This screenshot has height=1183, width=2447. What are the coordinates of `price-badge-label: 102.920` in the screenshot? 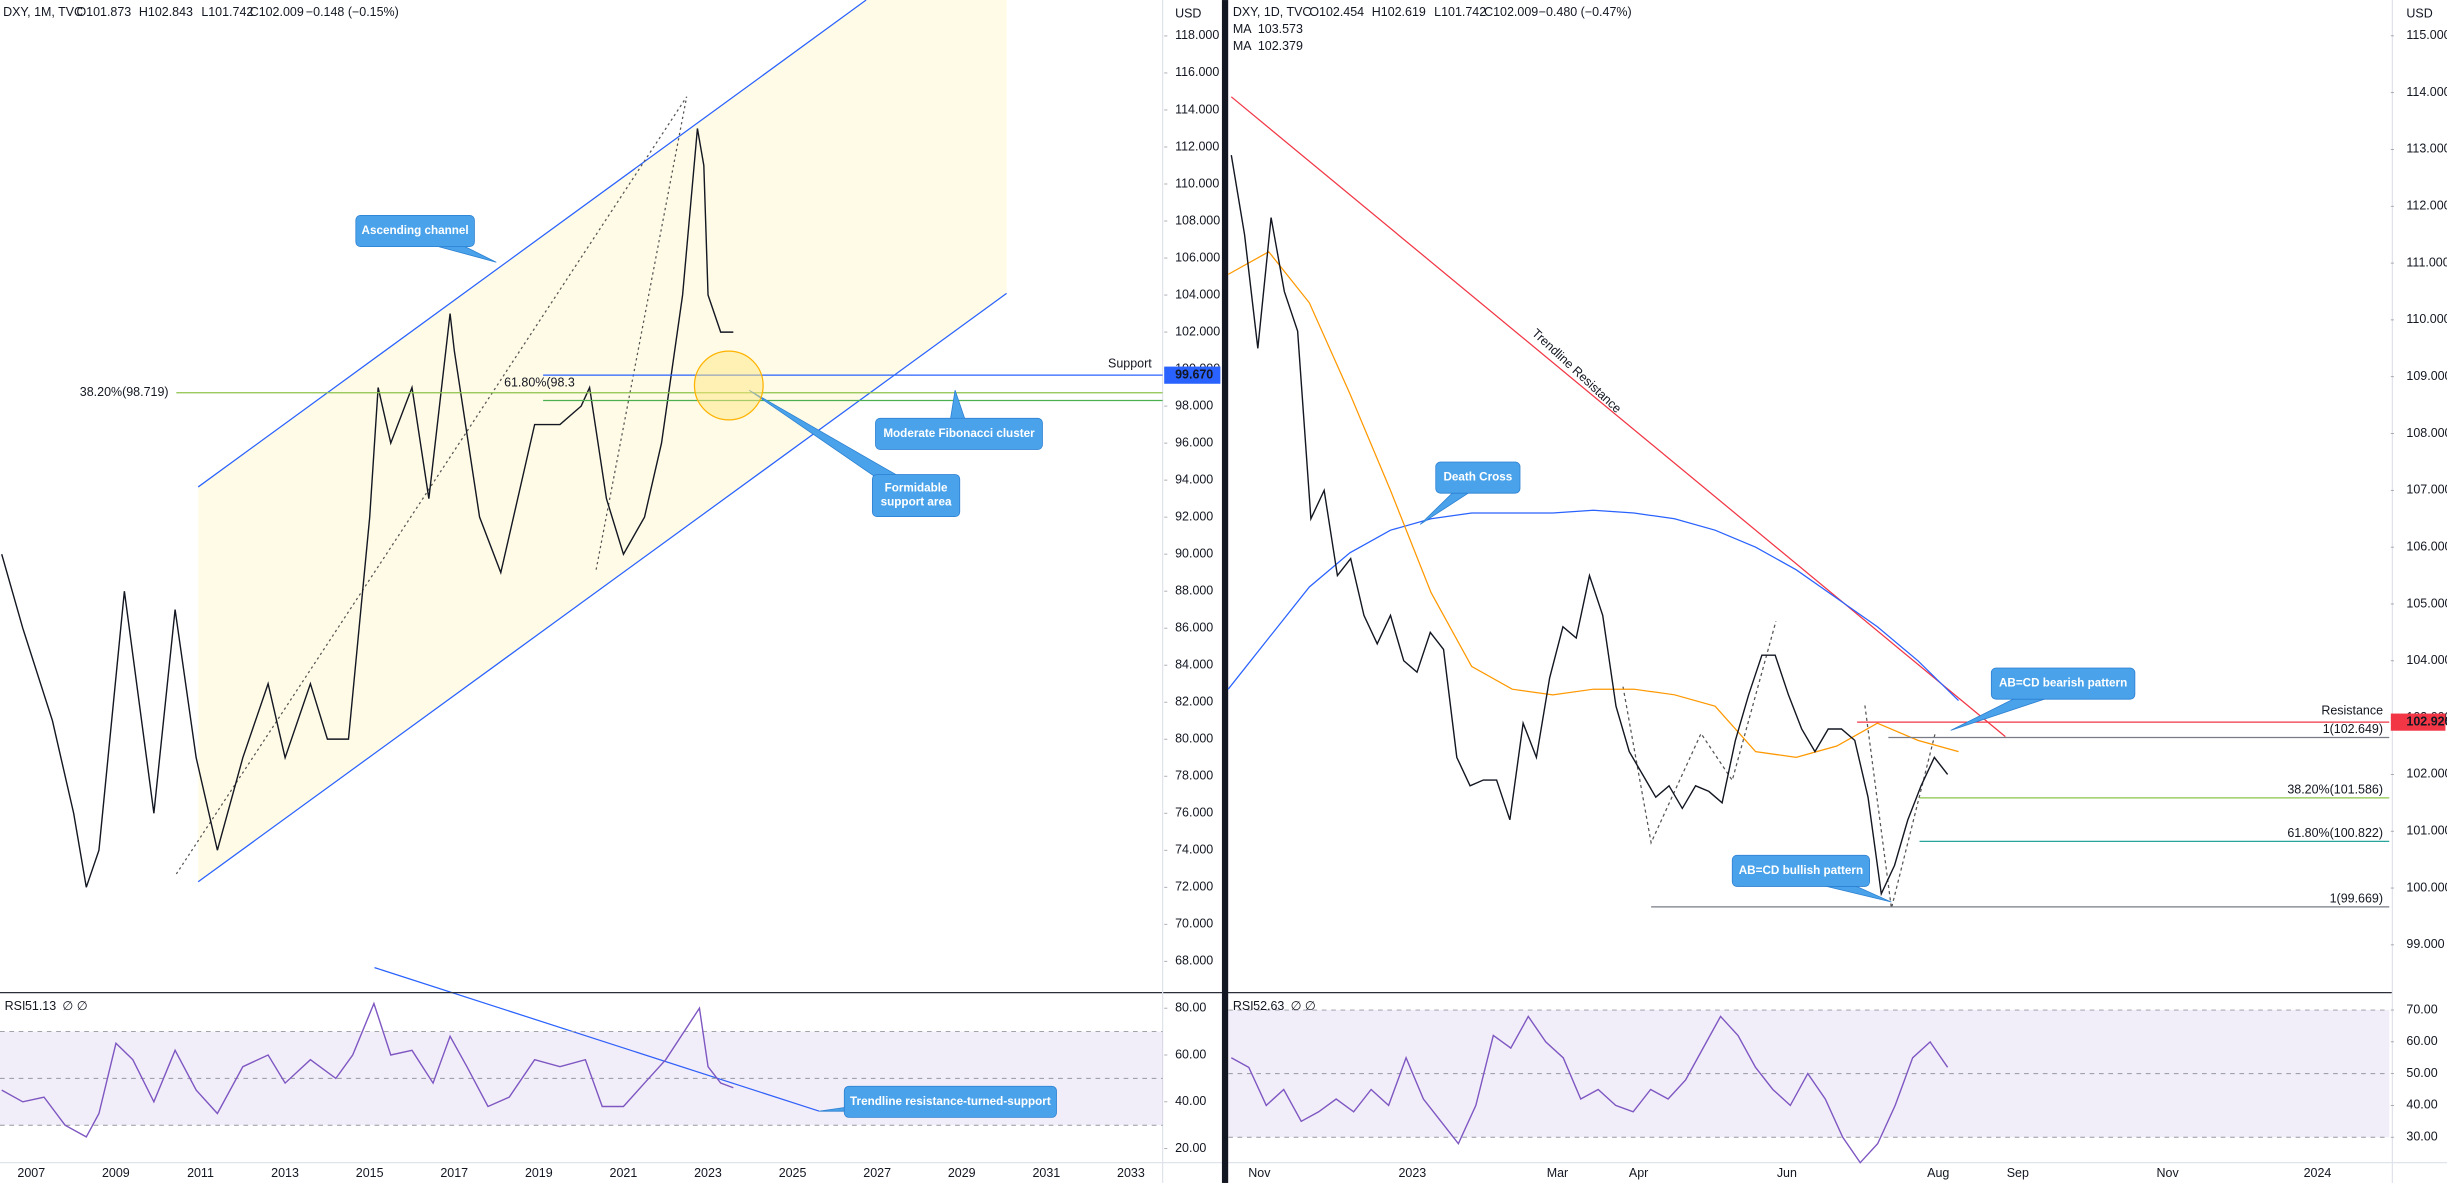 It's located at (2426, 721).